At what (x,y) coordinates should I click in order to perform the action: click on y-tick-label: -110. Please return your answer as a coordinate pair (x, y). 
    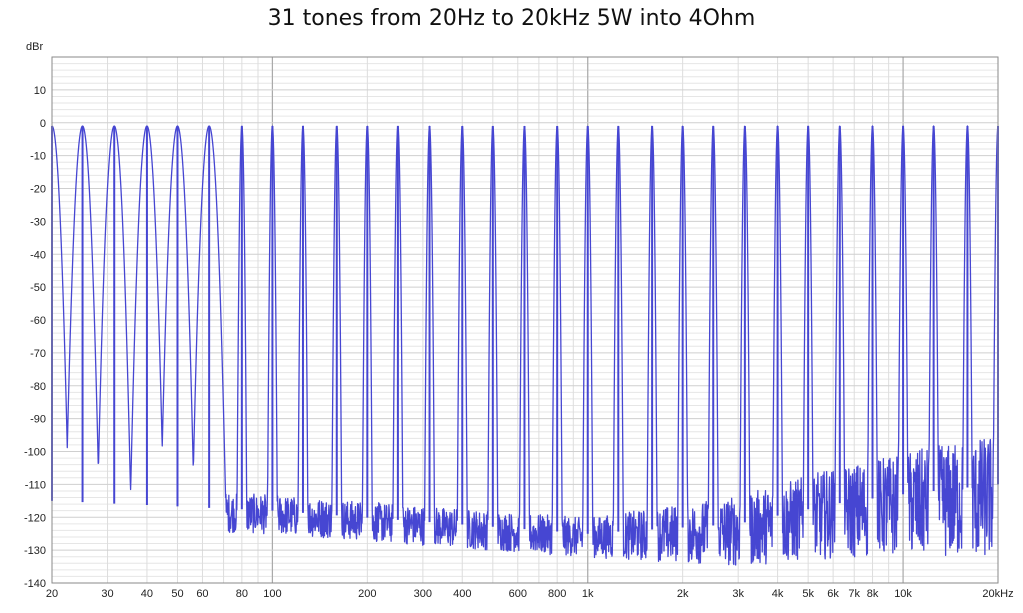
    Looking at the image, I should click on (35, 485).